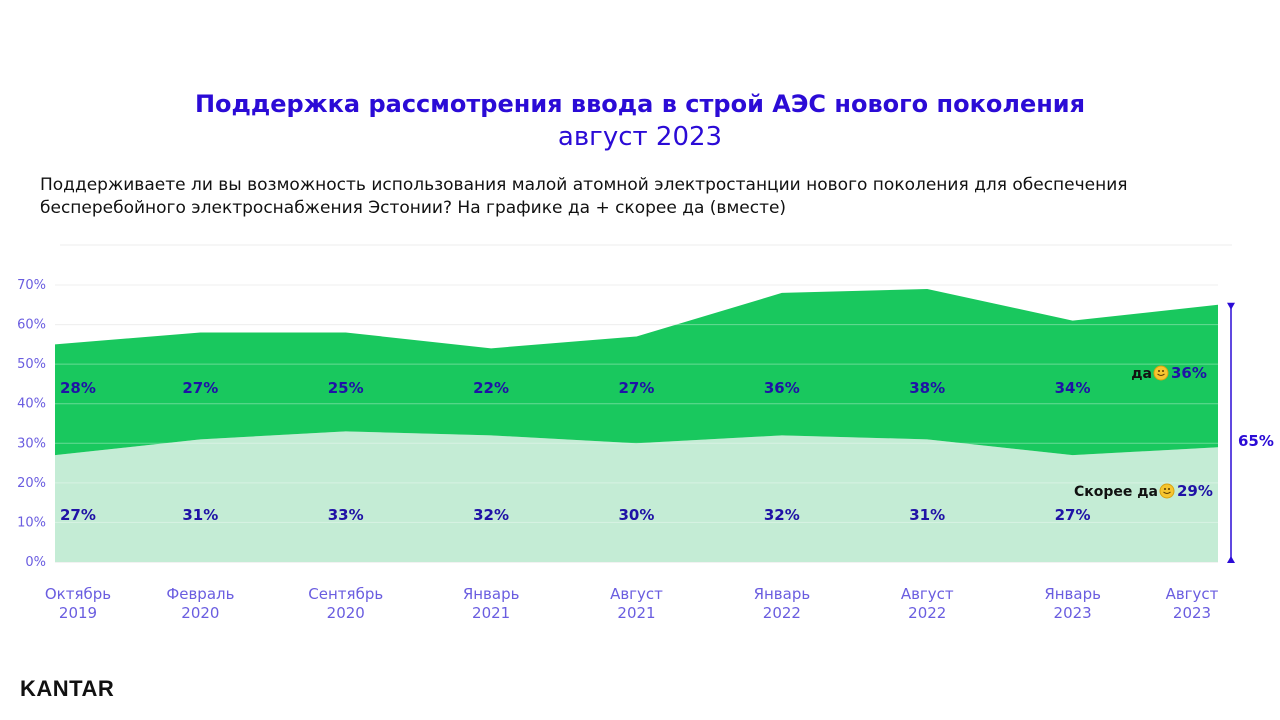  Describe the element at coordinates (31, 404) in the screenshot. I see `y-tick-label: 40%` at that location.